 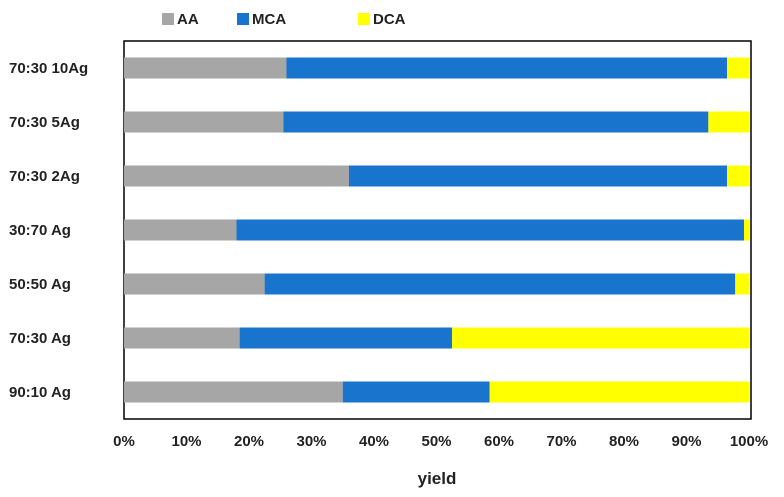 I want to click on x-tick-label: 50%, so click(x=436, y=441).